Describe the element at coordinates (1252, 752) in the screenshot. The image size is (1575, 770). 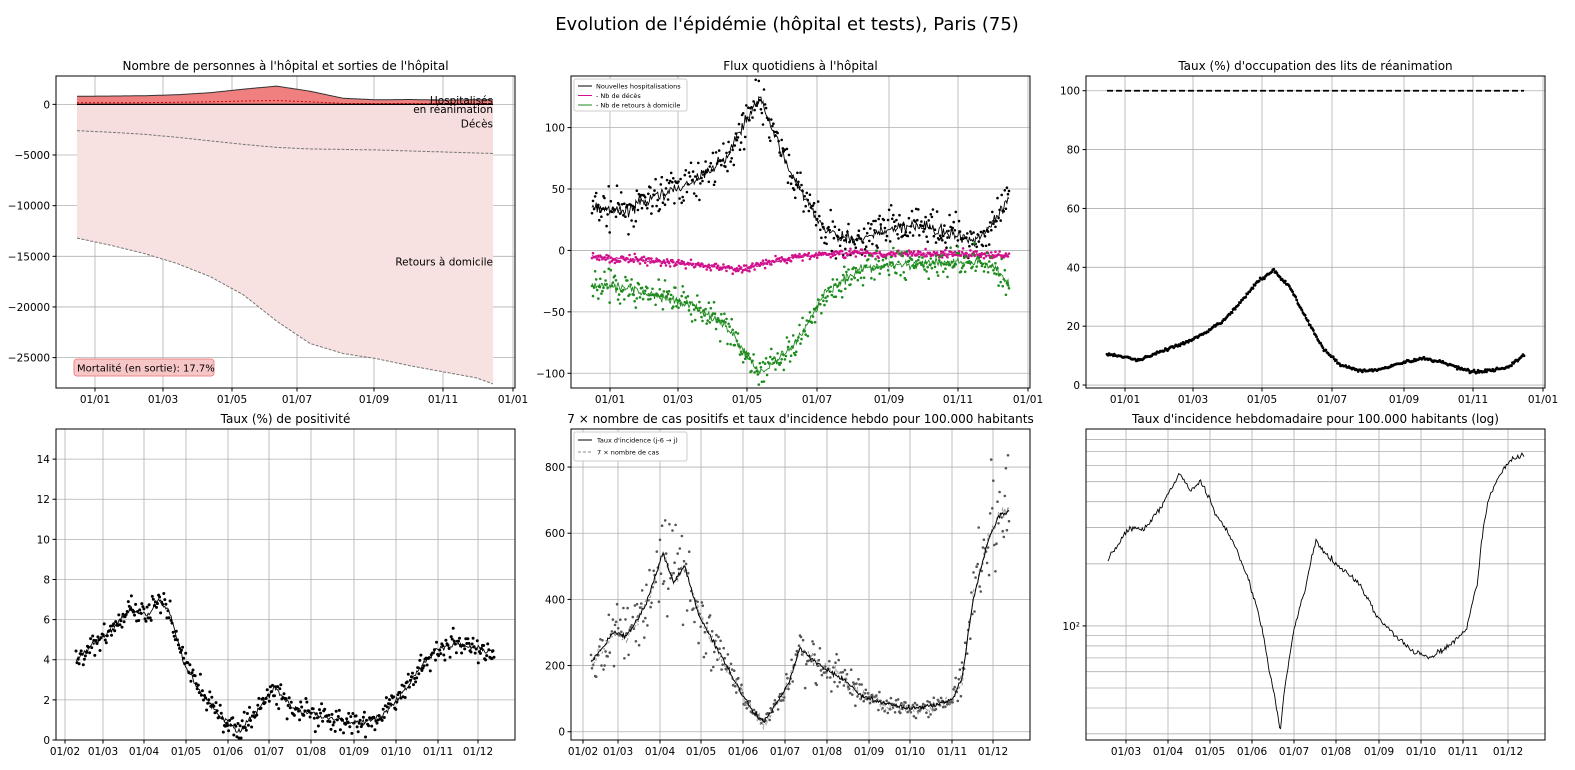
I see `x-tick-label: 01/06` at that location.